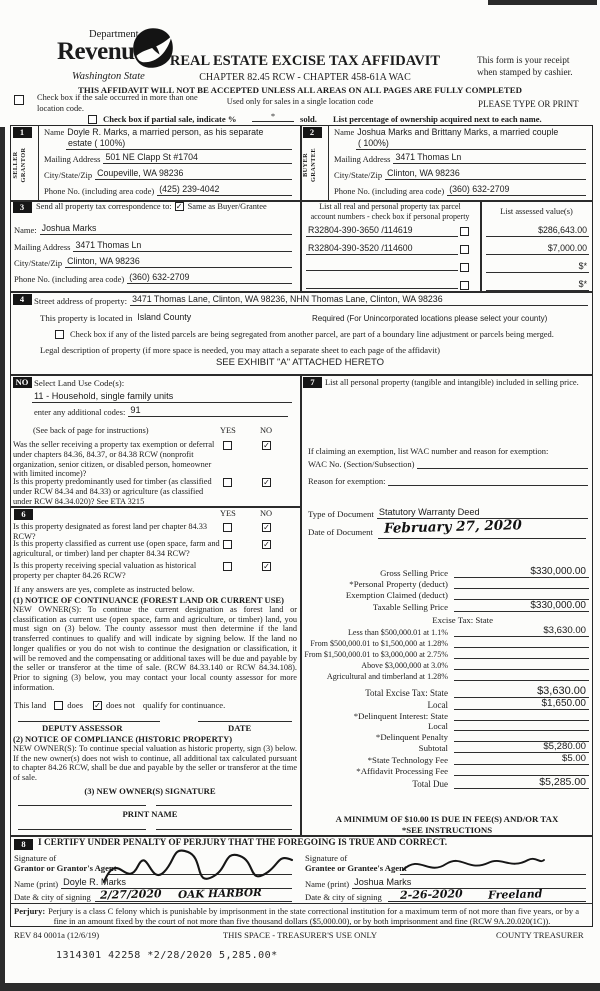 This screenshot has height=991, width=600. Describe the element at coordinates (502, 464) in the screenshot. I see `wac-field` at that location.